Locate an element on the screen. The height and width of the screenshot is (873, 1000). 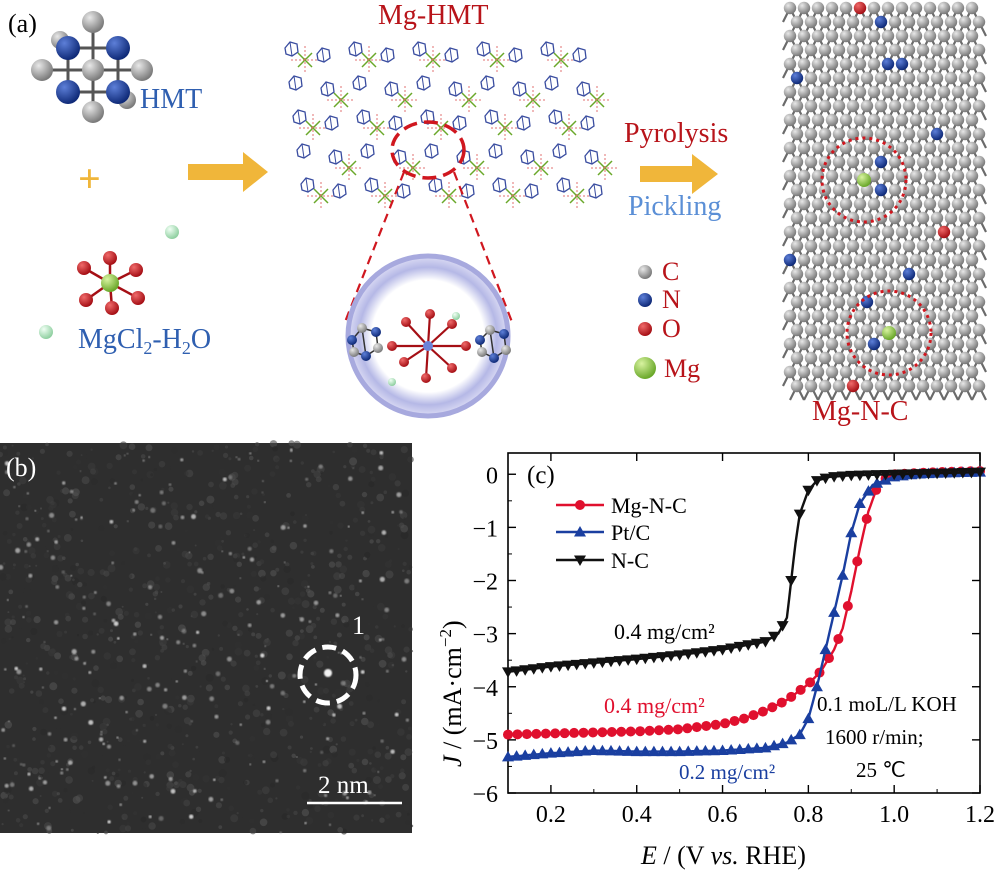
mgcl2-h2o-label: MgCl2-H2O is located at coordinates (144, 341).